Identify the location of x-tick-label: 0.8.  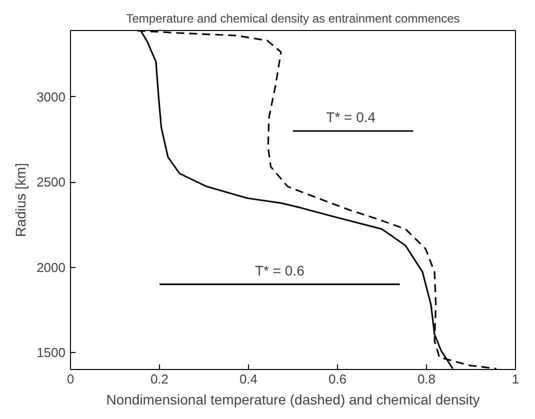
(426, 379).